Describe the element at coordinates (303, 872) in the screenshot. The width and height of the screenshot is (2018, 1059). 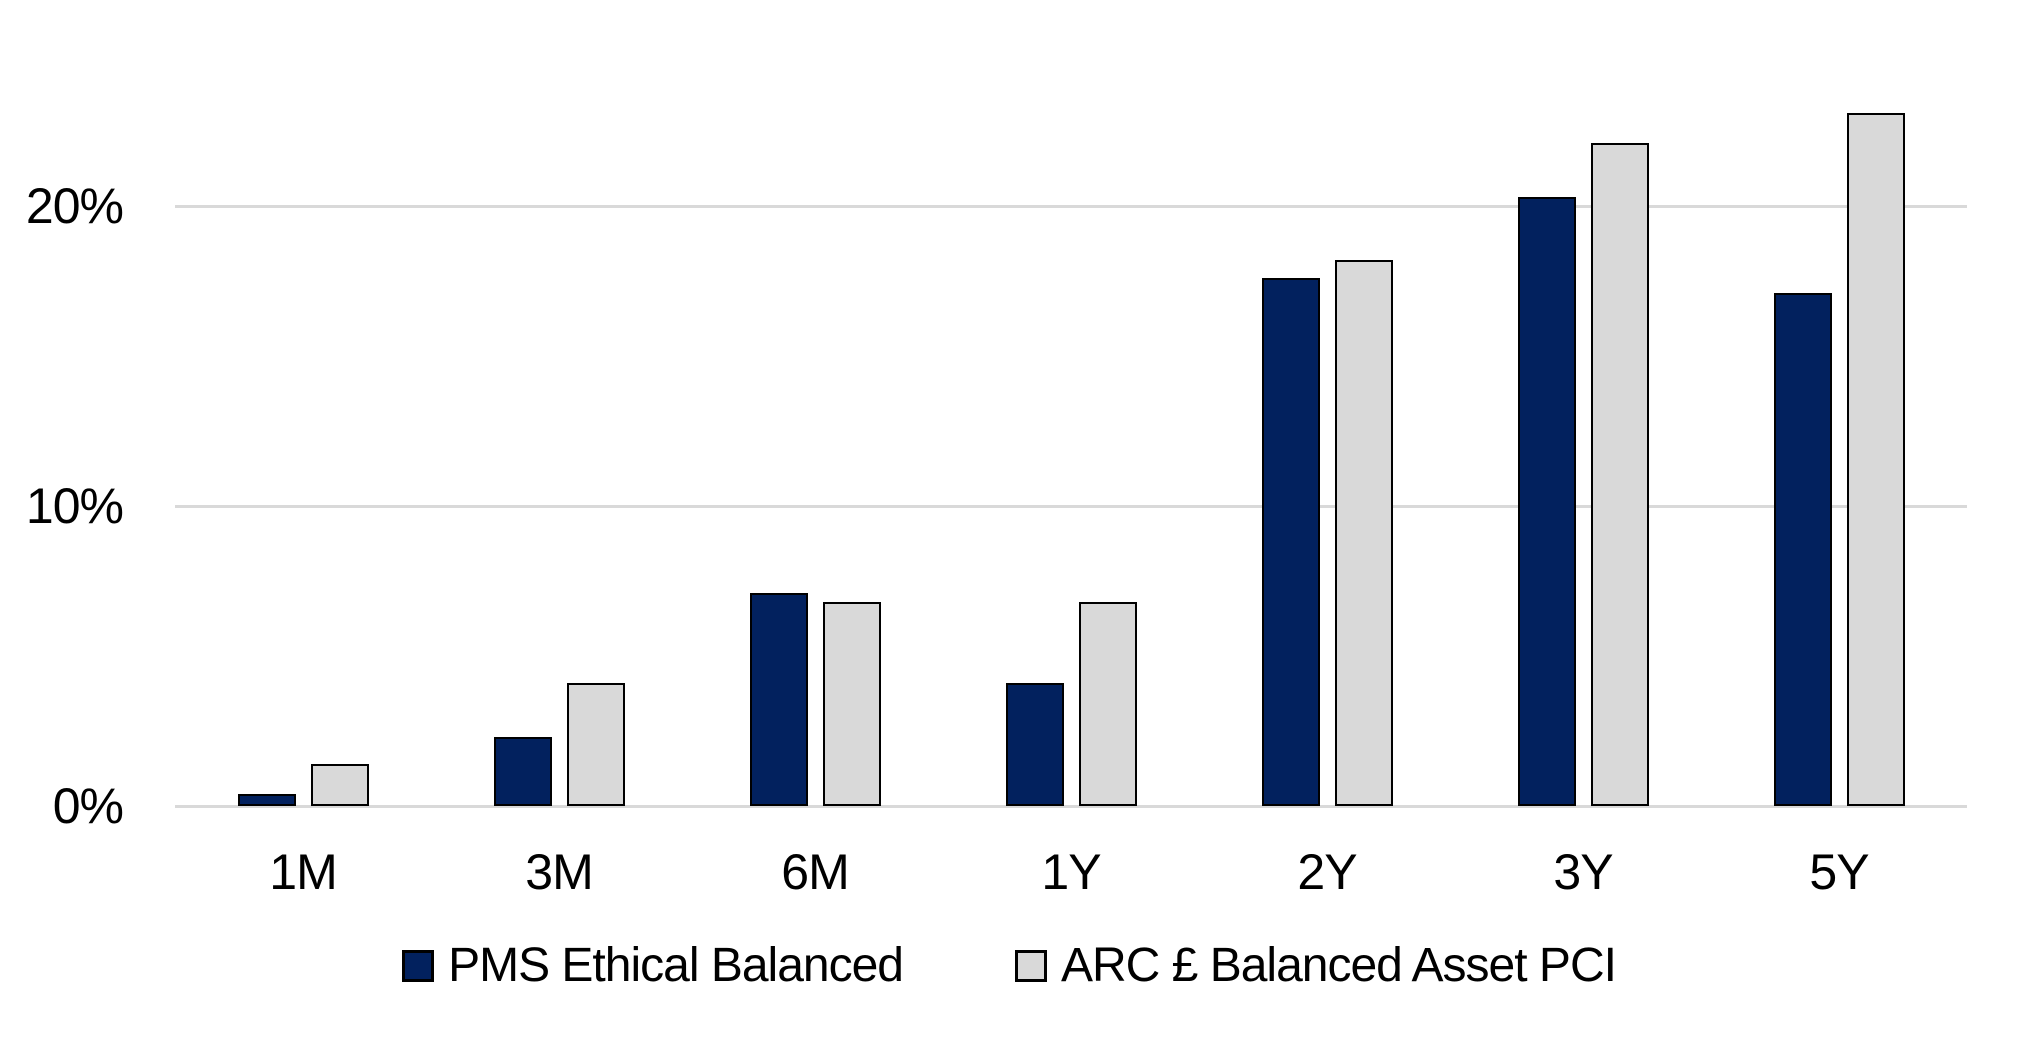
I see `x-tick-label-1M: 1M` at that location.